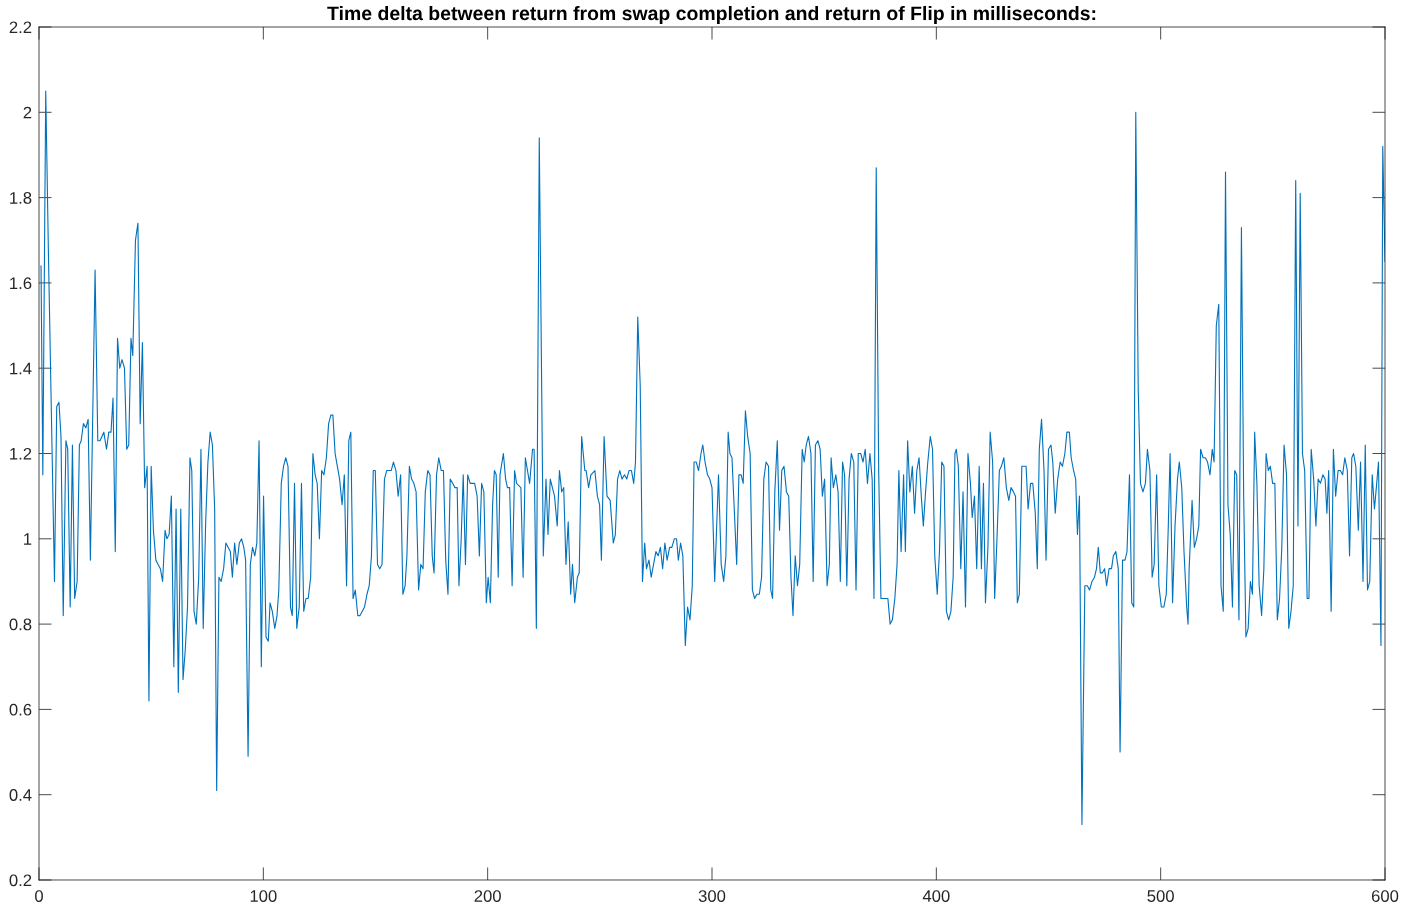  Describe the element at coordinates (21, 283) in the screenshot. I see `y-tick-label: 1.6` at that location.